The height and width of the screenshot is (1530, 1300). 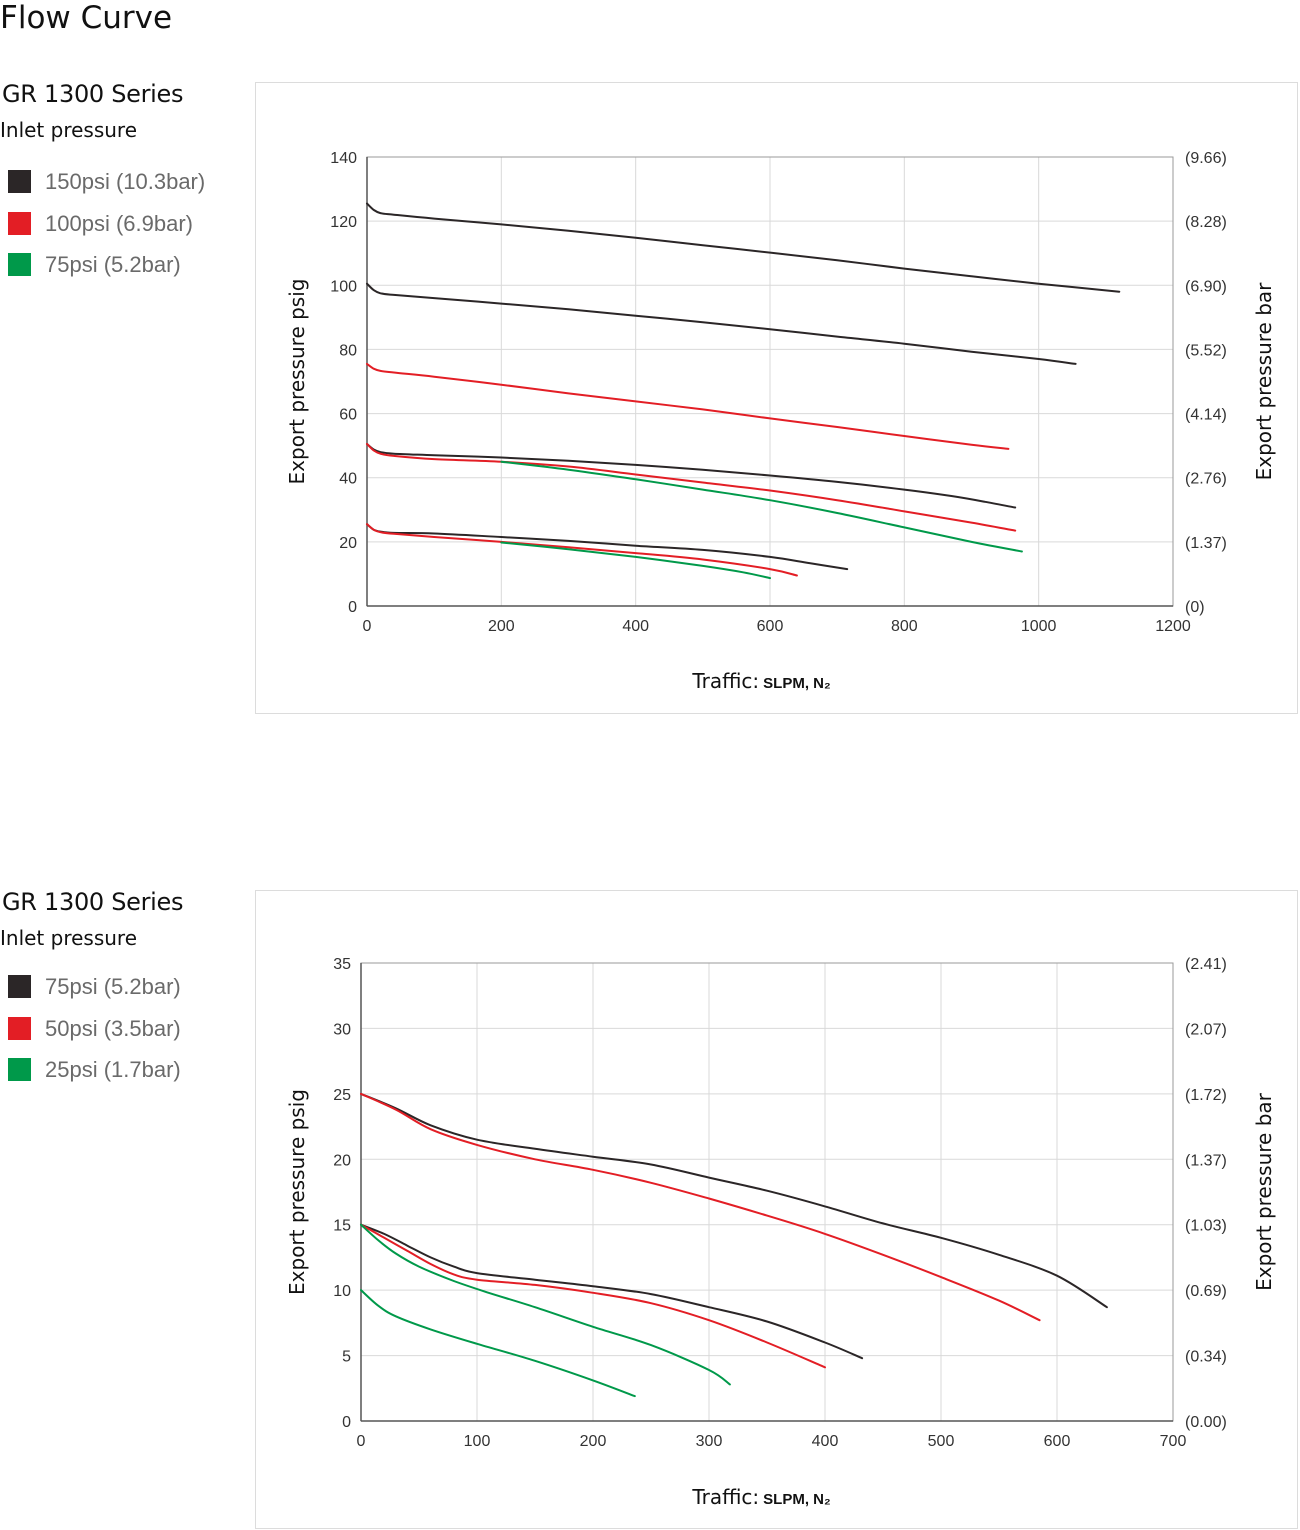 What do you see at coordinates (1206, 1029) in the screenshot?
I see `y2-tick-label: (2.07)` at bounding box center [1206, 1029].